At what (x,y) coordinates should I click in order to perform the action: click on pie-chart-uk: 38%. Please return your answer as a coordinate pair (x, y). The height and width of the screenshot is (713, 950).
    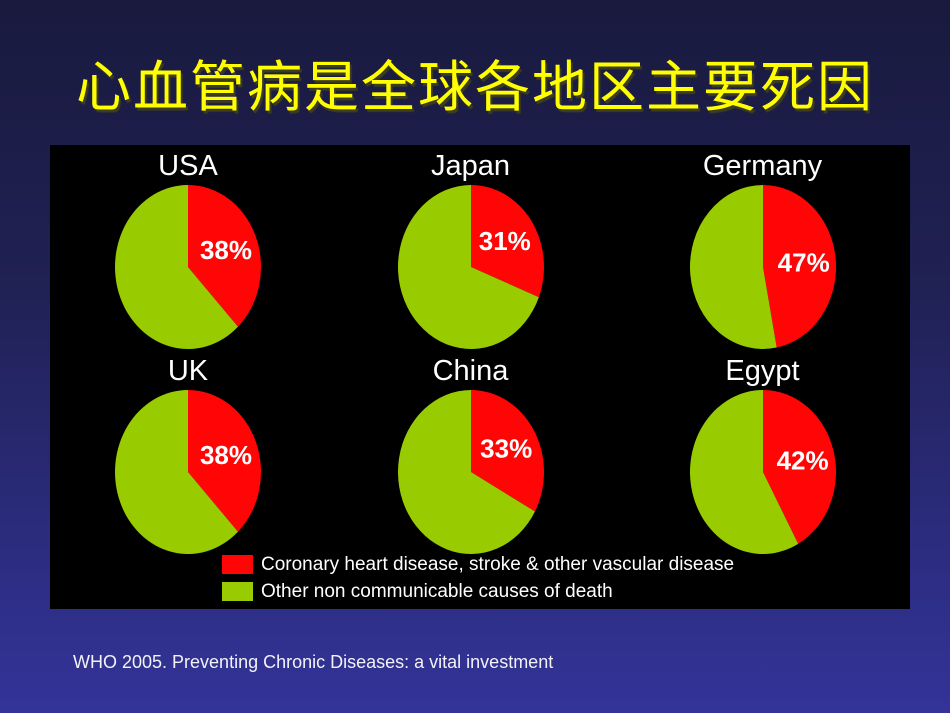
    Looking at the image, I should click on (188, 472).